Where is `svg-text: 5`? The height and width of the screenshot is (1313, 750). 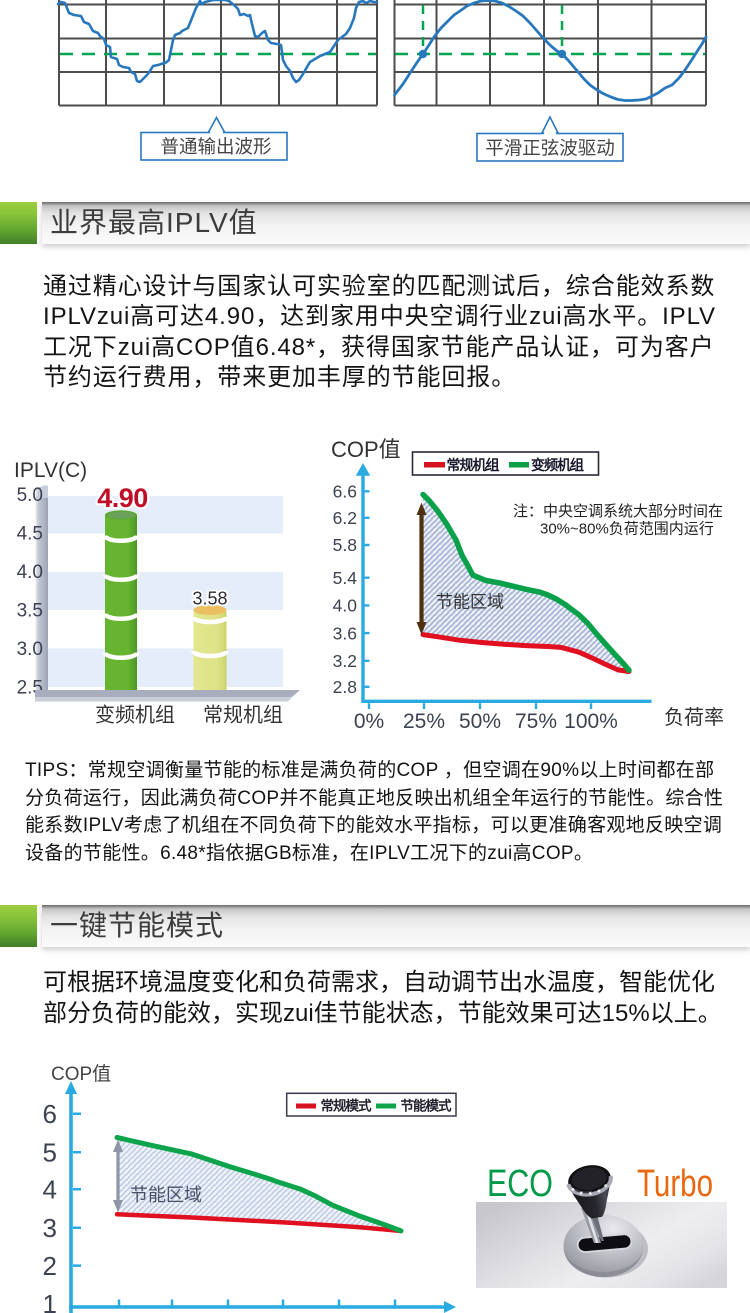
svg-text: 5 is located at coordinates (50, 1153).